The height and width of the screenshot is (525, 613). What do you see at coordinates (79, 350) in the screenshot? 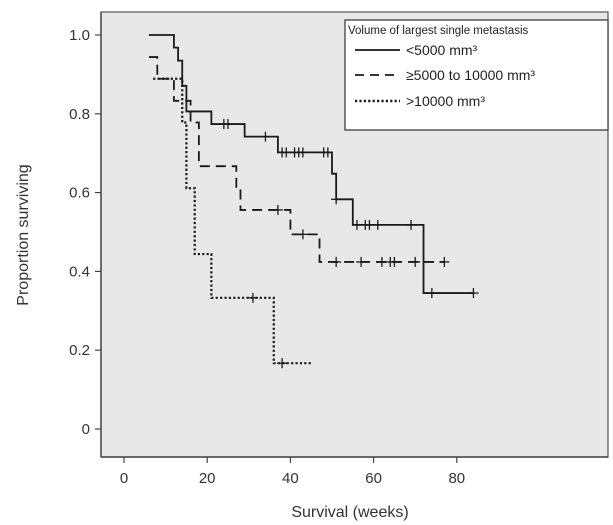
I see `y-tick-label: 0.2` at bounding box center [79, 350].